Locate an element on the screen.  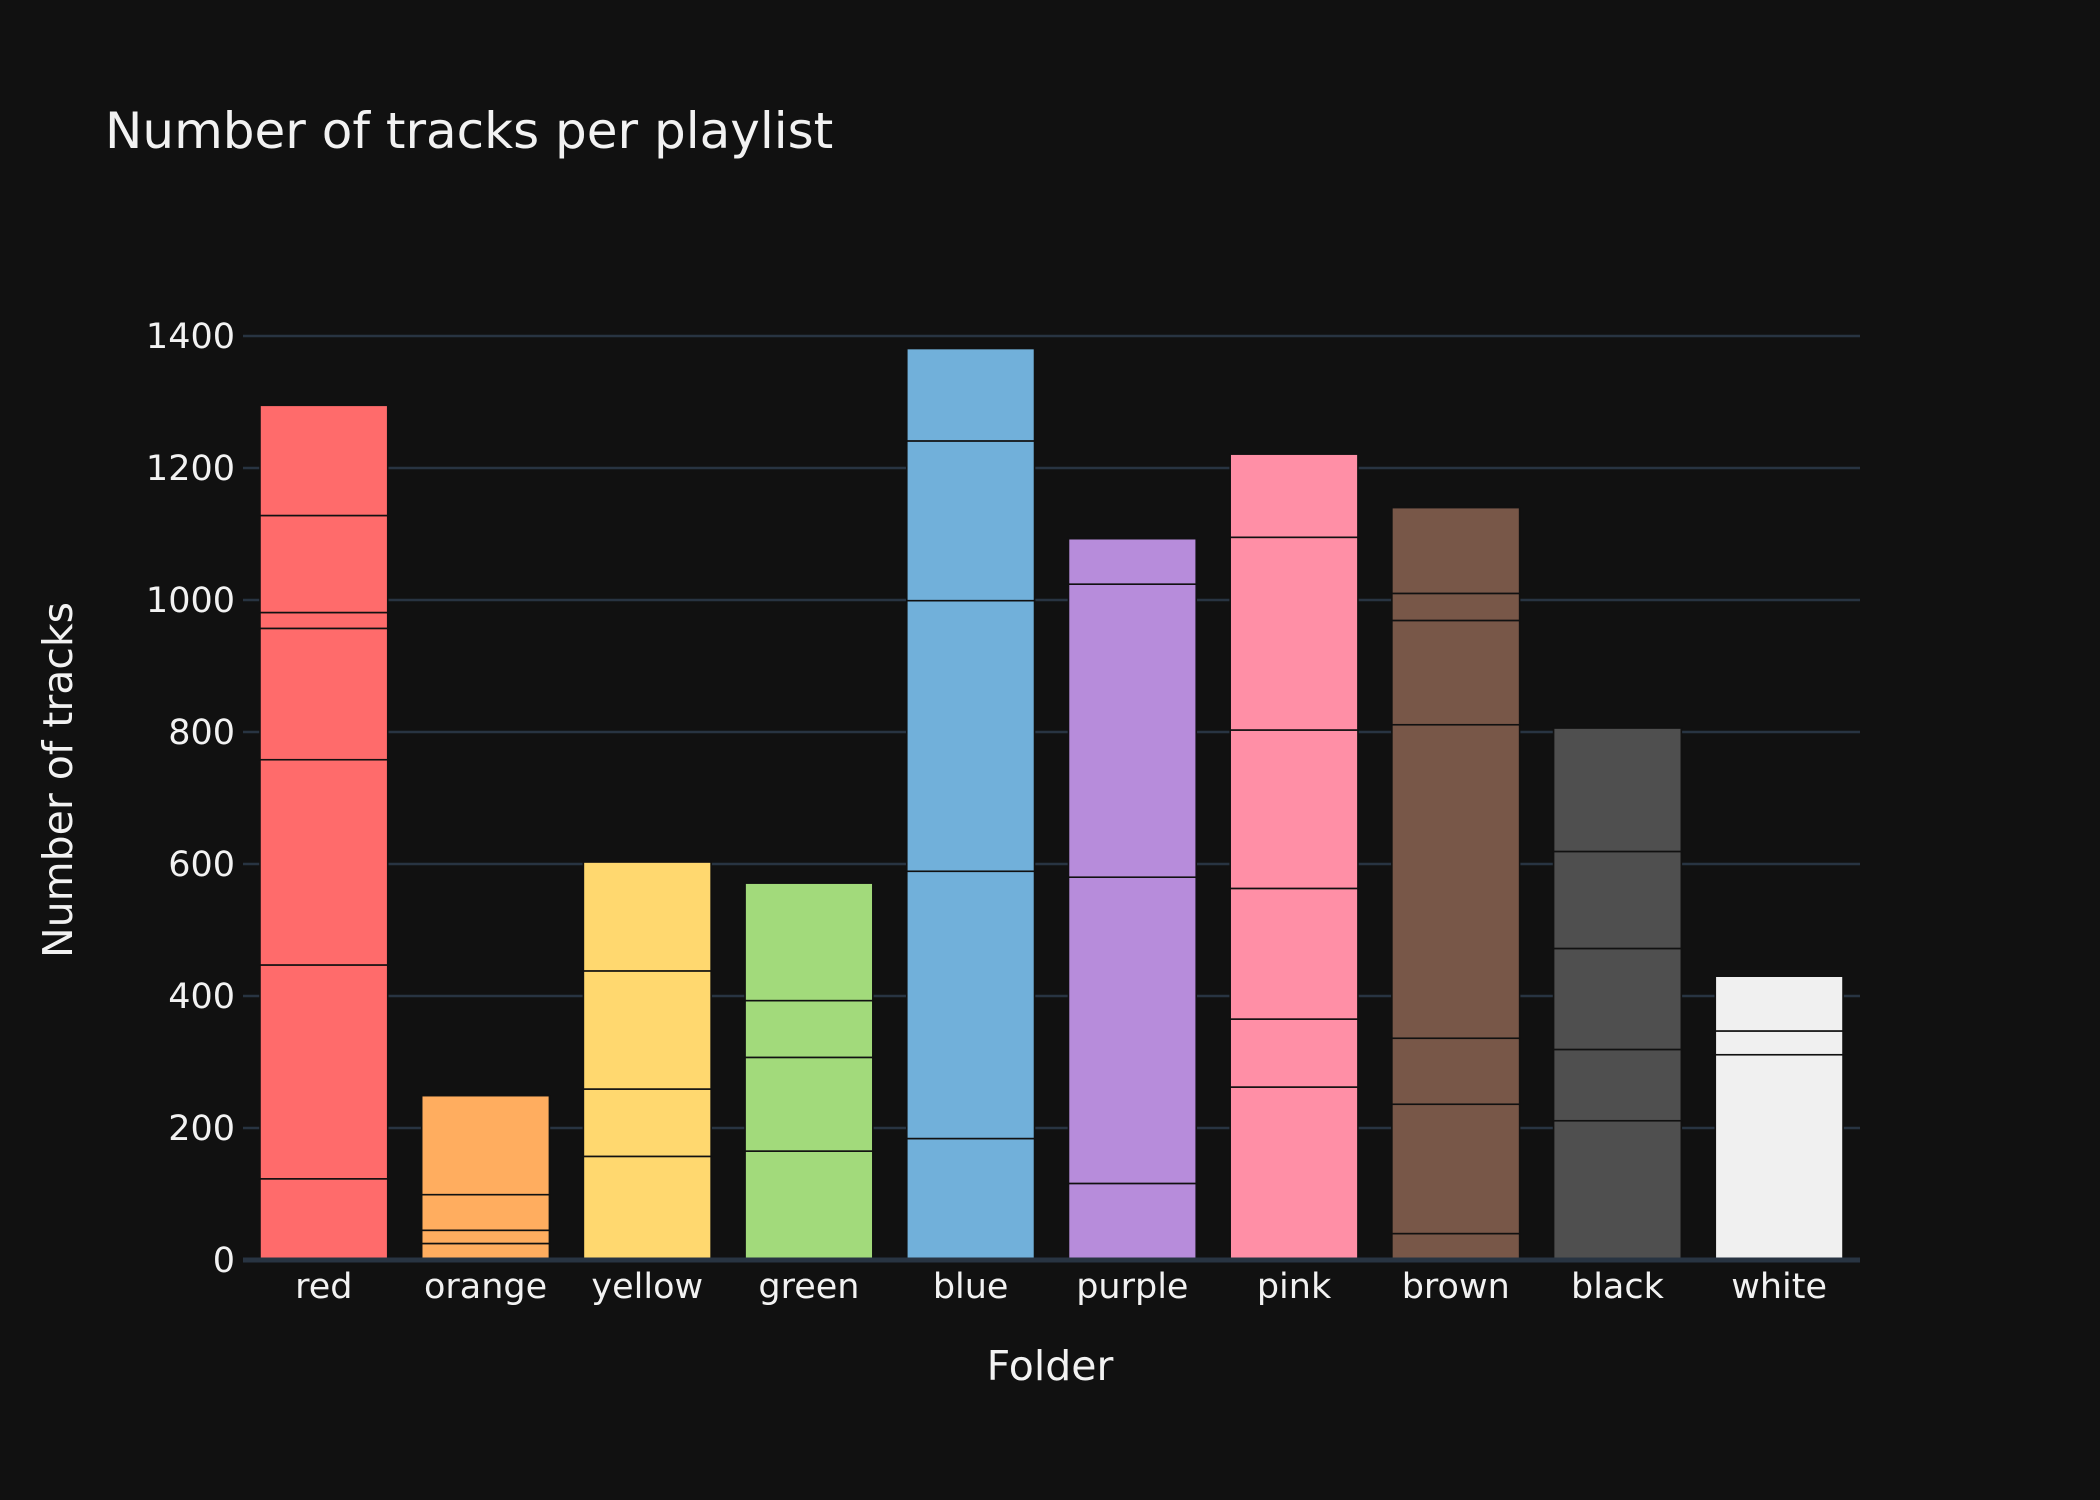
y-tick-label: 0 is located at coordinates (224, 1261).